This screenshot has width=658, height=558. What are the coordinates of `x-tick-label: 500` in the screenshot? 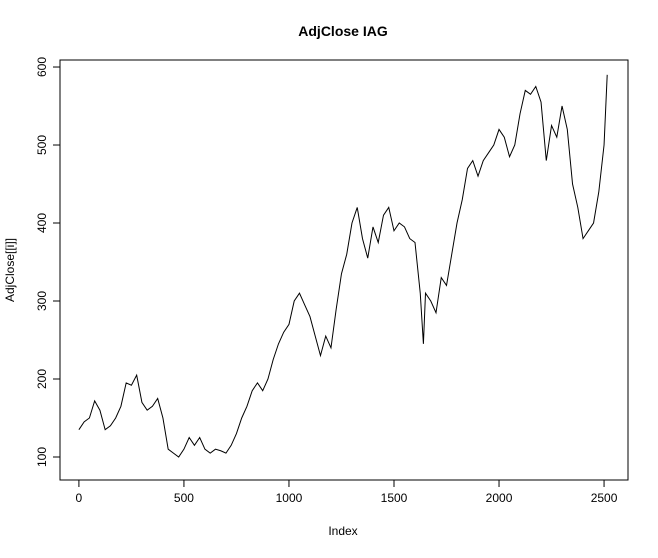 It's located at (184, 498).